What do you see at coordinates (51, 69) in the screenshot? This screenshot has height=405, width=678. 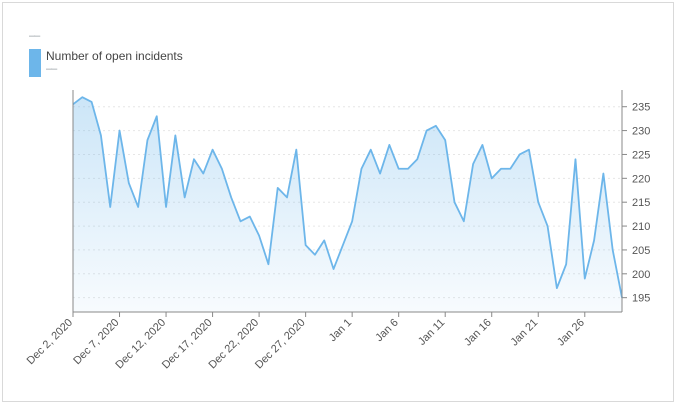 I see `legend-sublabel: ––` at bounding box center [51, 69].